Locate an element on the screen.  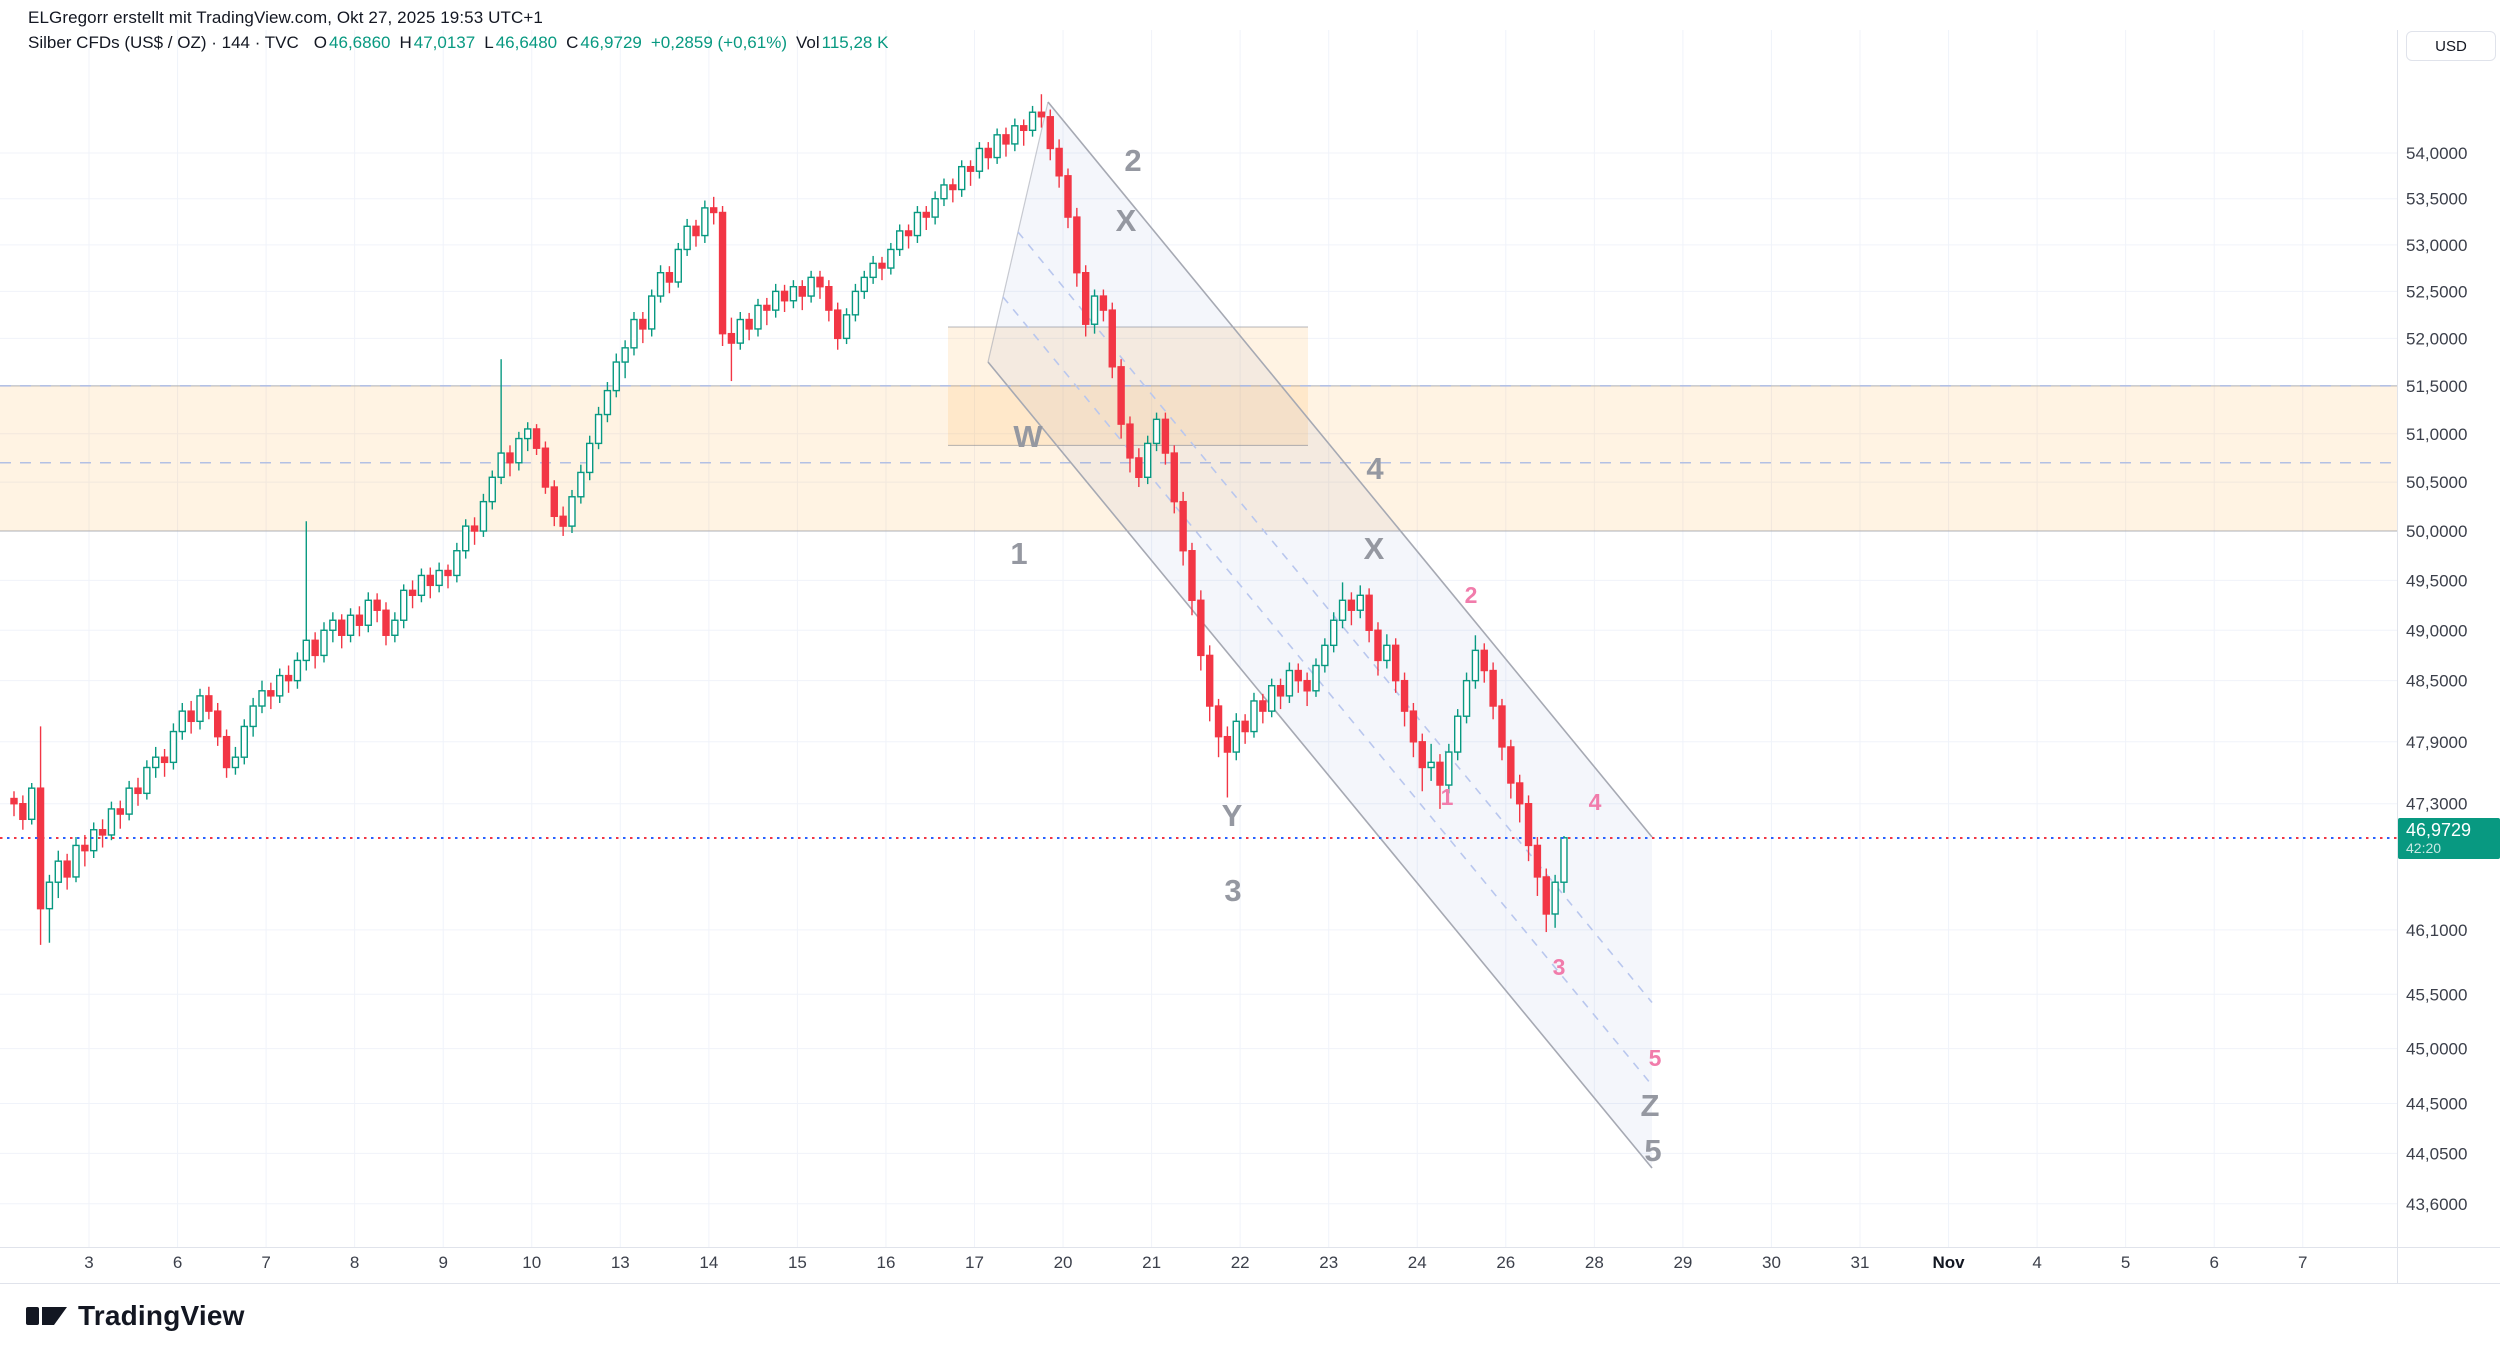
wave-label-gray: 5 is located at coordinates (1652, 1150).